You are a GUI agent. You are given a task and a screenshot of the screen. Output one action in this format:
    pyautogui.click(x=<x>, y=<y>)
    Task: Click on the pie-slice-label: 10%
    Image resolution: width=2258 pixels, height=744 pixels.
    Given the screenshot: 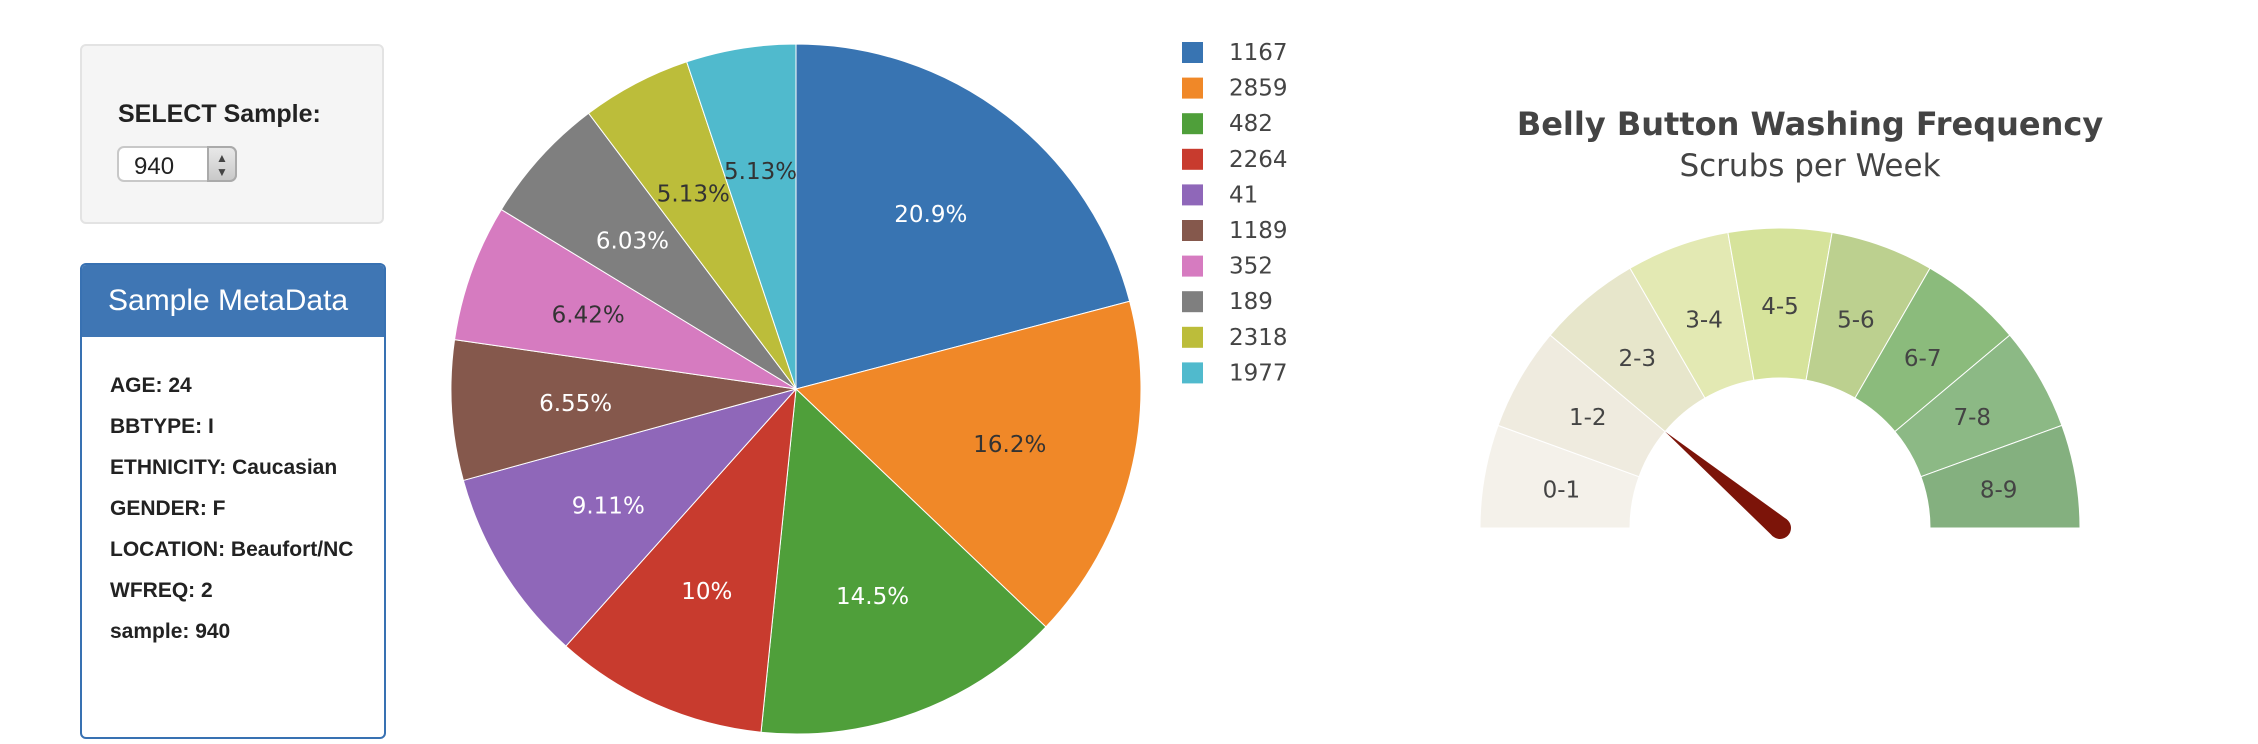 What is the action you would take?
    pyautogui.click(x=706, y=592)
    